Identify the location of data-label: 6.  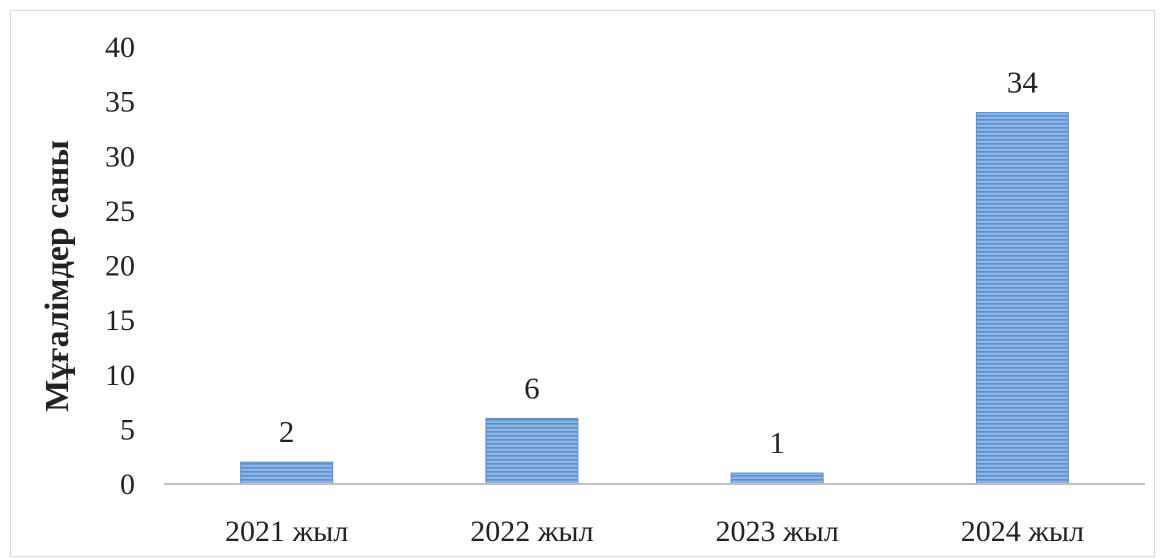
(532, 387).